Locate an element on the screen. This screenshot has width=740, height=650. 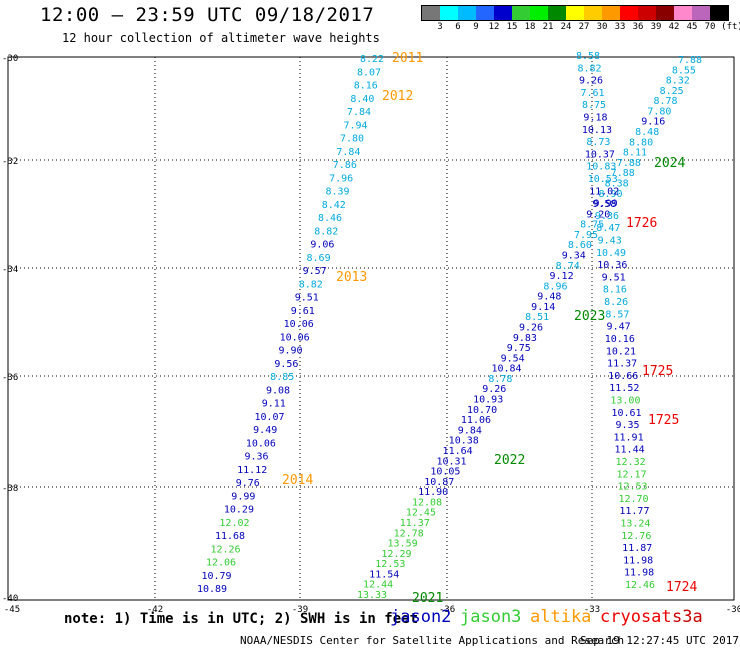
color-scale-label: 33 is located at coordinates (620, 27).